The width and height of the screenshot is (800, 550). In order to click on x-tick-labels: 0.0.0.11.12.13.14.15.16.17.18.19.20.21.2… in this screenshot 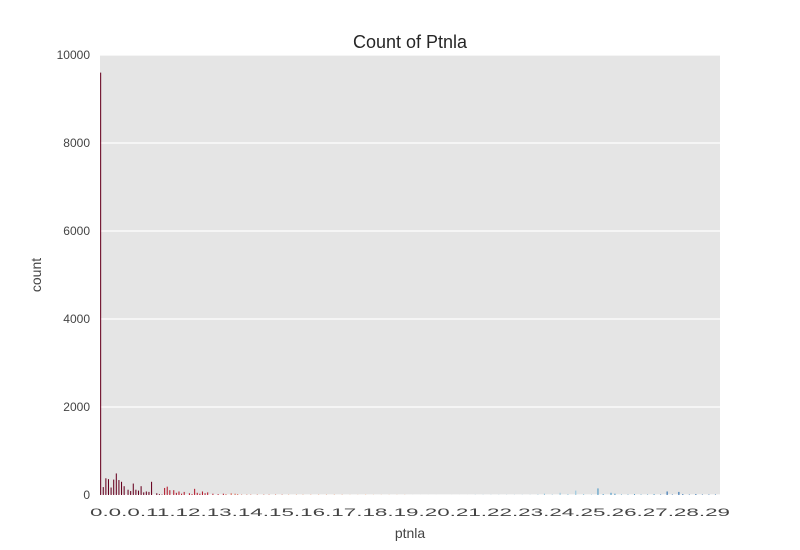, I will do `click(410, 513)`.